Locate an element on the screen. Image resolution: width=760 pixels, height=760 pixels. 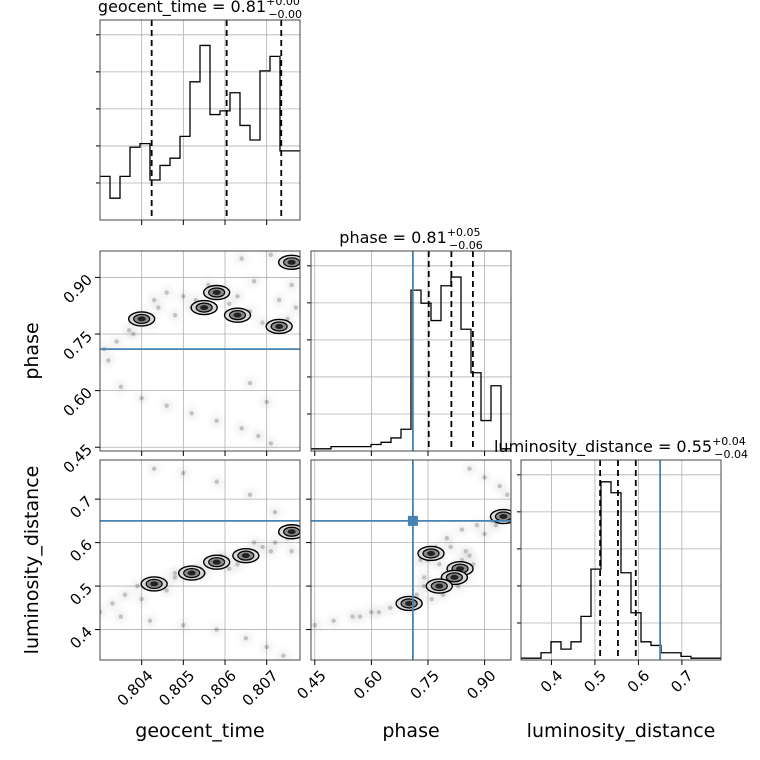
hist-panel-phase: phase = 0.81+0.05 −0.06 is located at coordinates (409, 339).